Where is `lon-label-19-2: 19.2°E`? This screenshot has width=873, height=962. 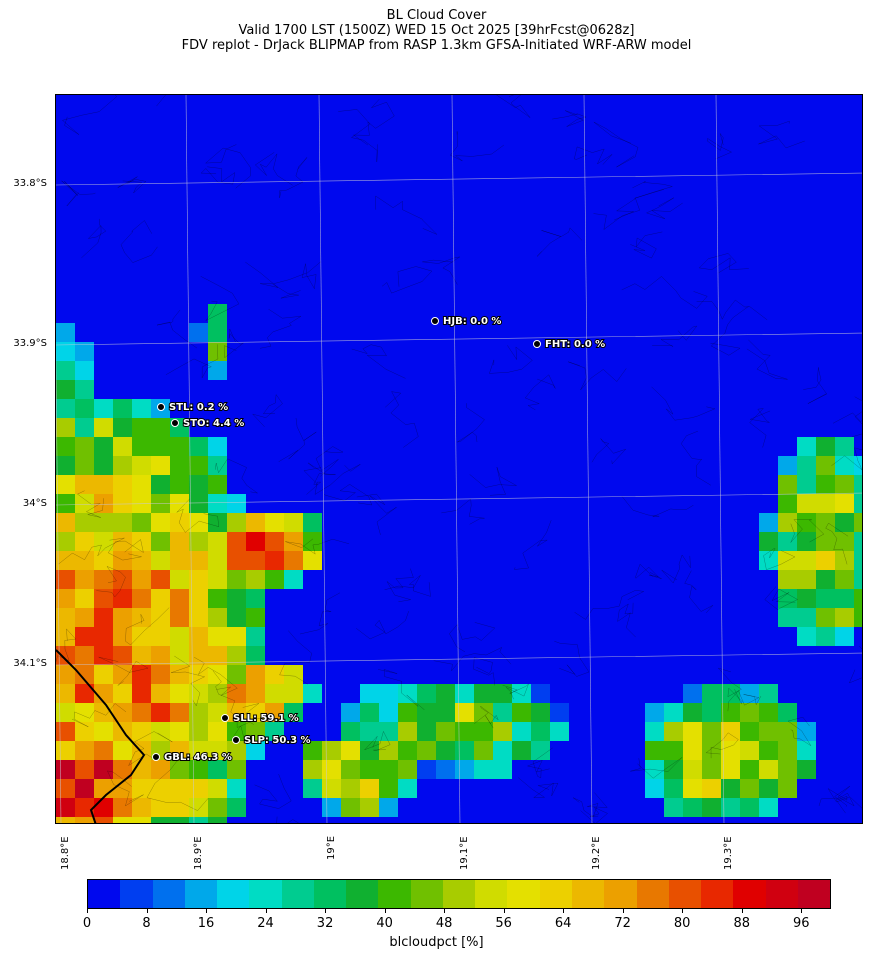
lon-label-19-2: 19.2°E is located at coordinates (596, 853).